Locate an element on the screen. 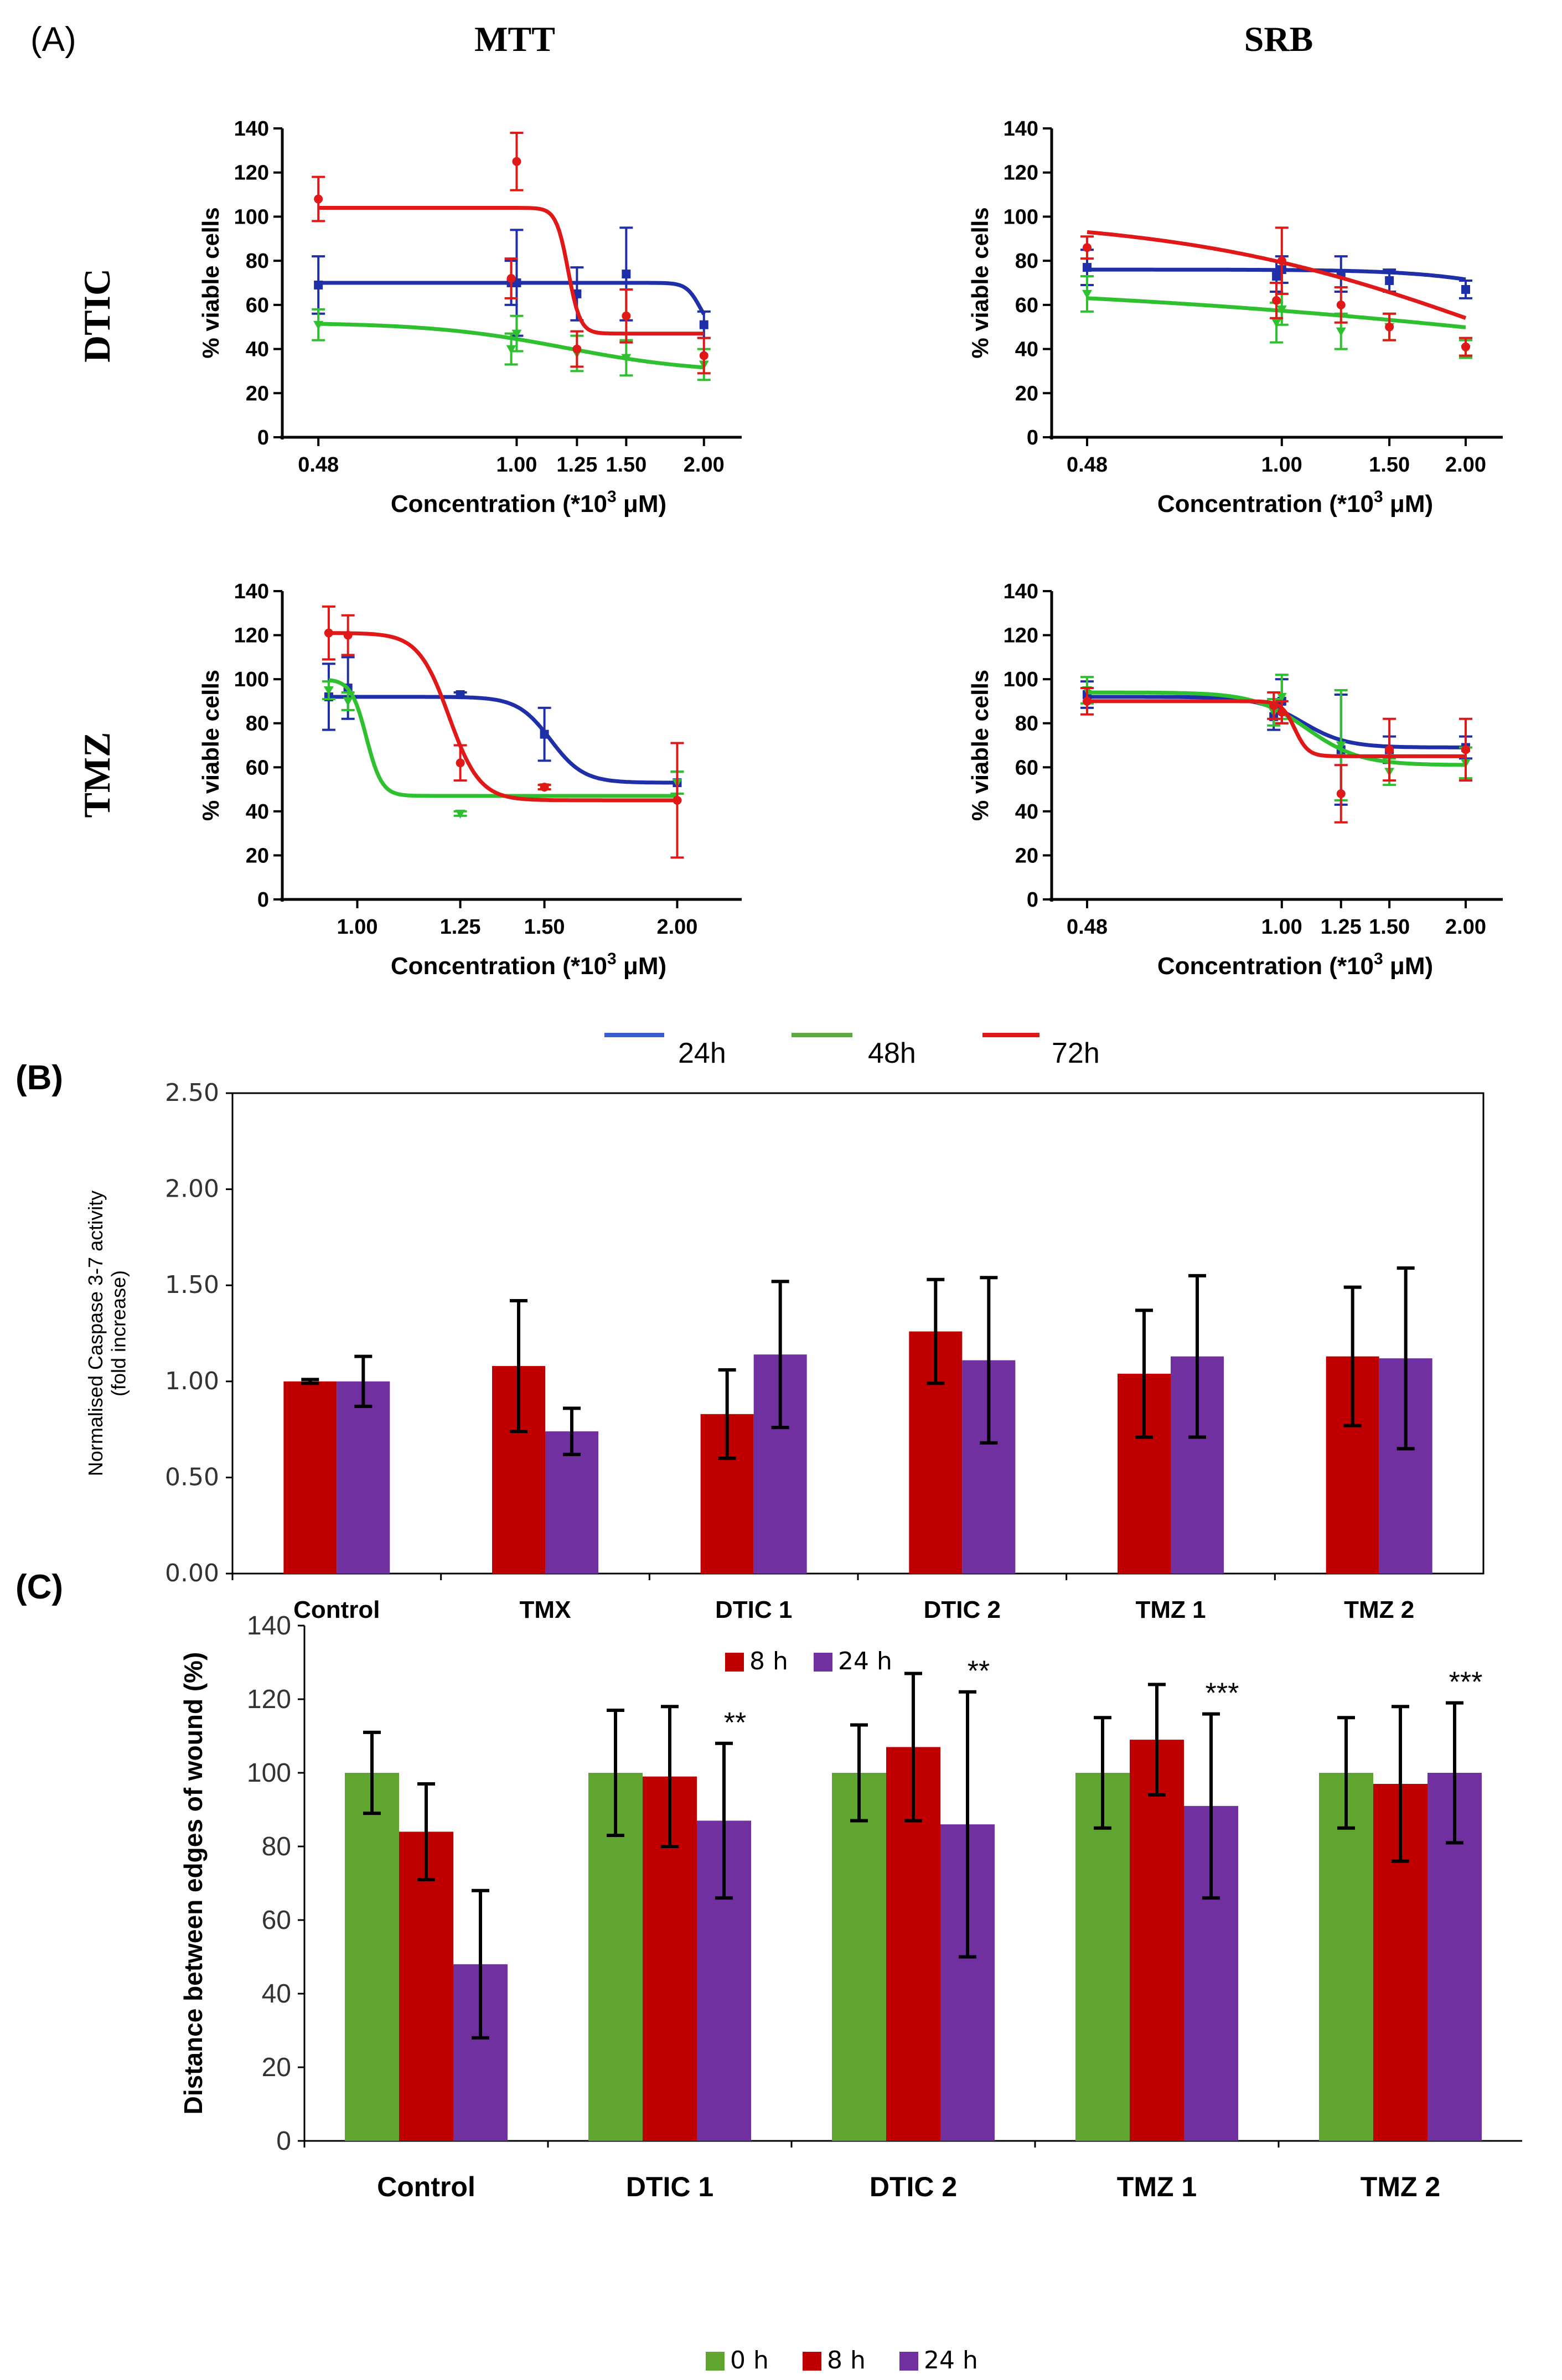  x-tick-label: 1.50 is located at coordinates (1389, 465).